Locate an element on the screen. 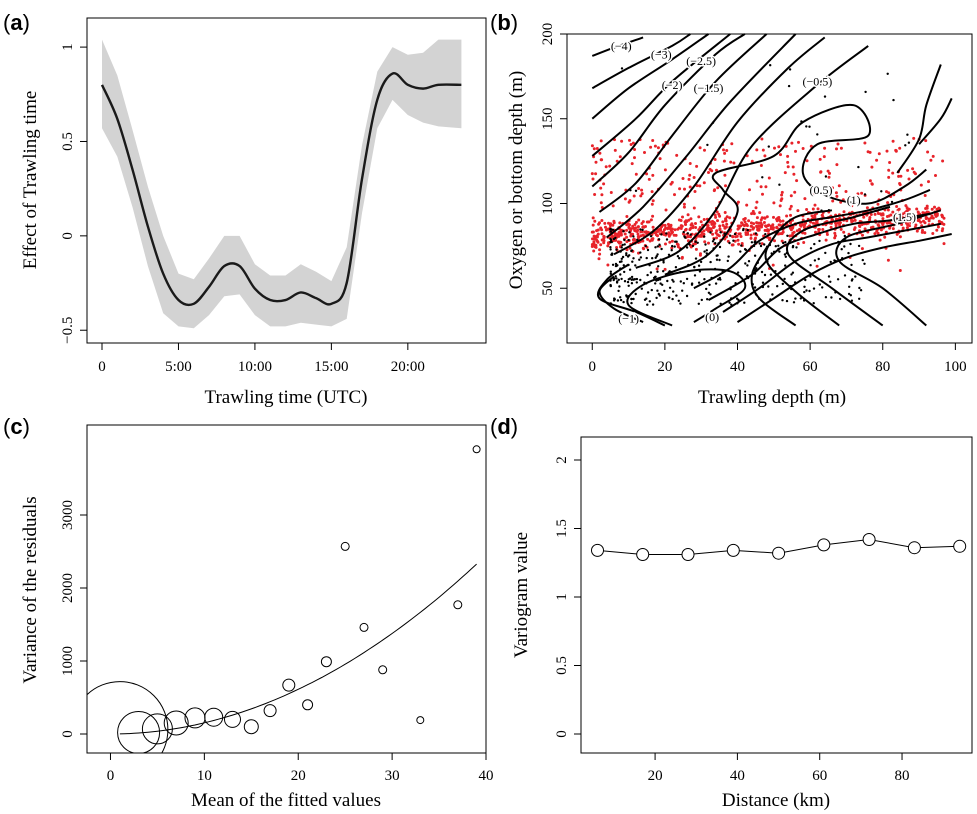  y-tick-label: 0.5 is located at coordinates (68, 141).